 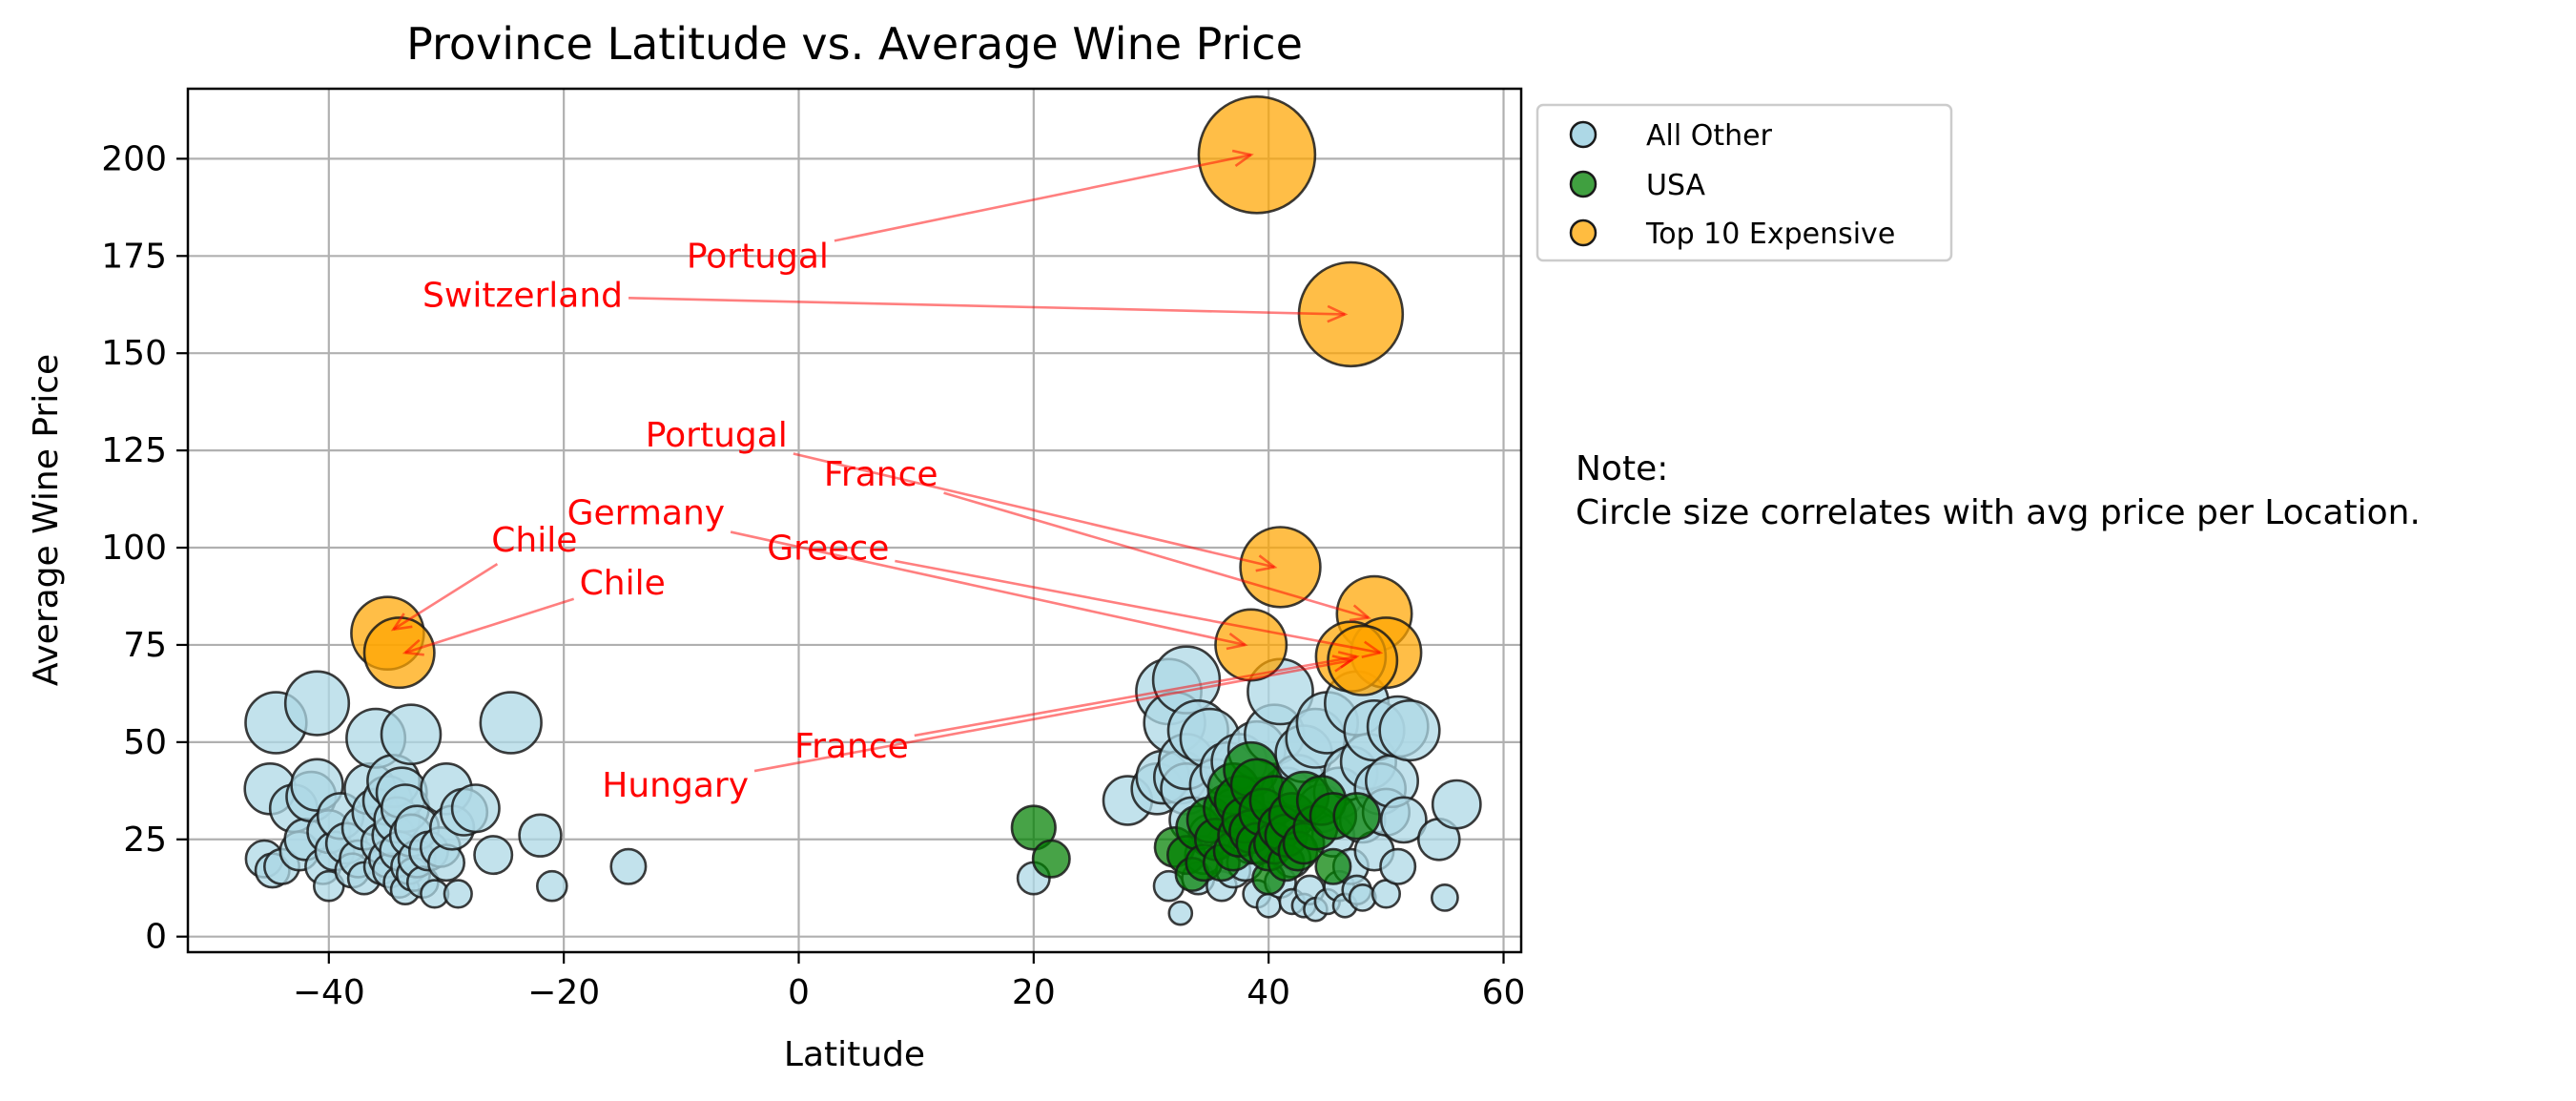 I want to click on y-tick-label: 125, so click(x=134, y=450).